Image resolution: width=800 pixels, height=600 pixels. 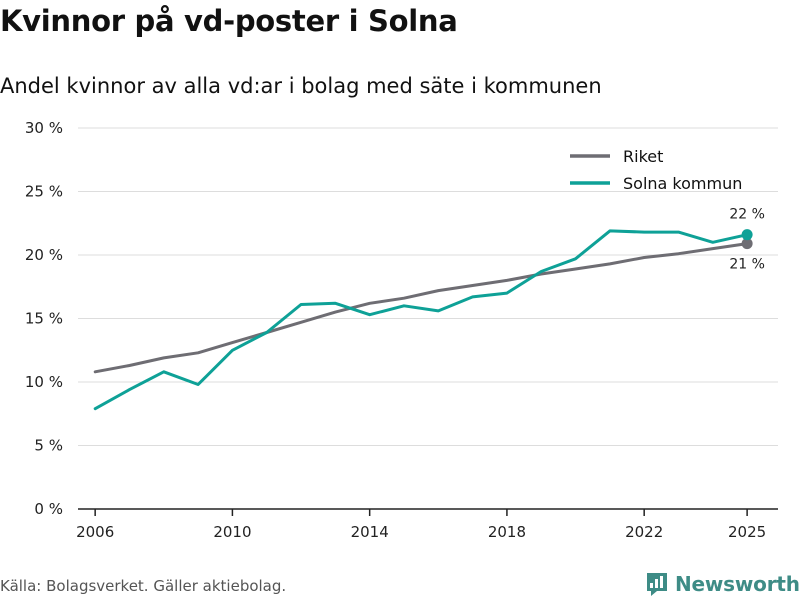 I want to click on x-tick-label: 2025, so click(x=747, y=532).